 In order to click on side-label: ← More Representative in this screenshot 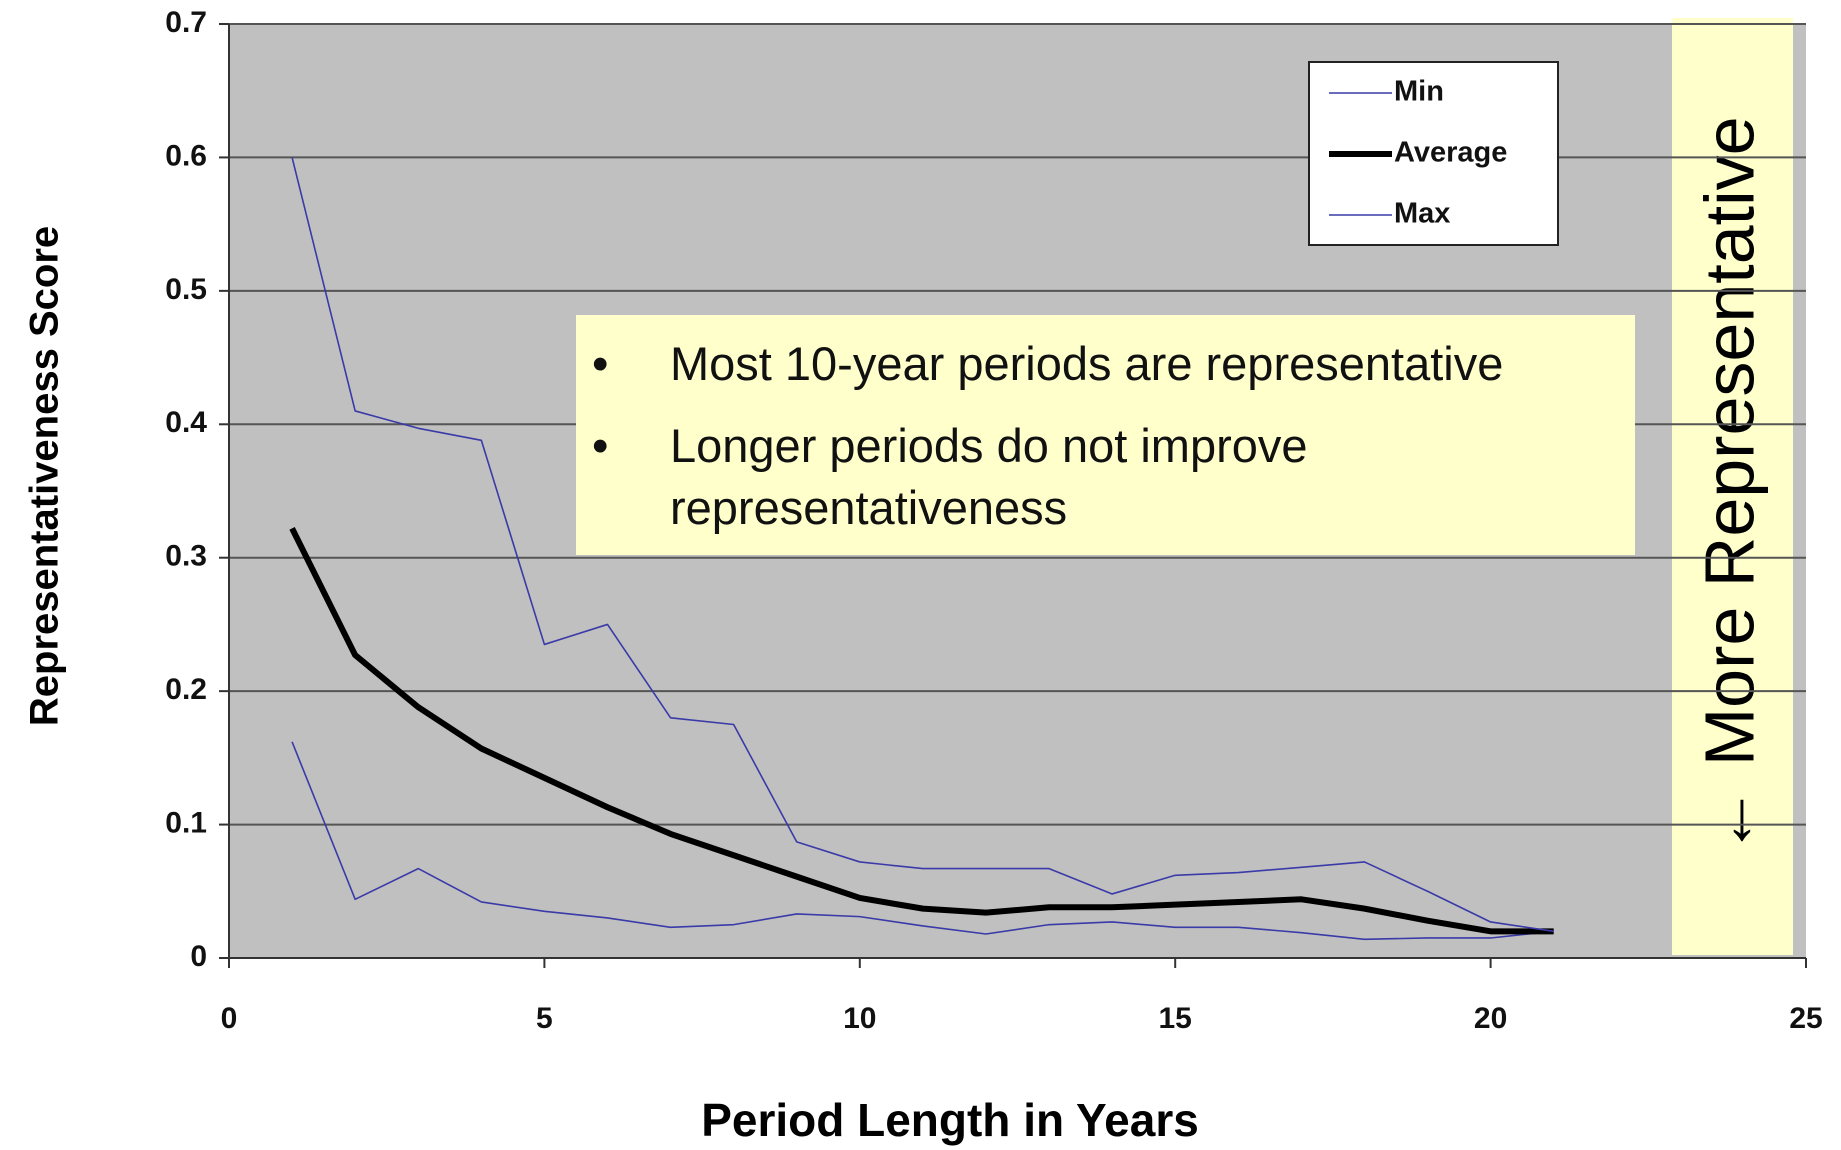, I will do `click(1729, 485)`.